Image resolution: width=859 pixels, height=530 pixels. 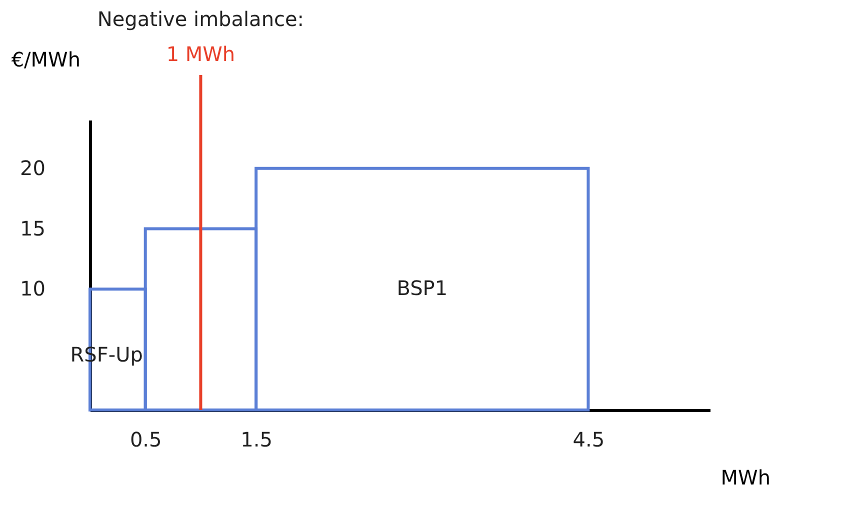 I want to click on chart-title: Negative imbalance:, so click(x=200, y=19).